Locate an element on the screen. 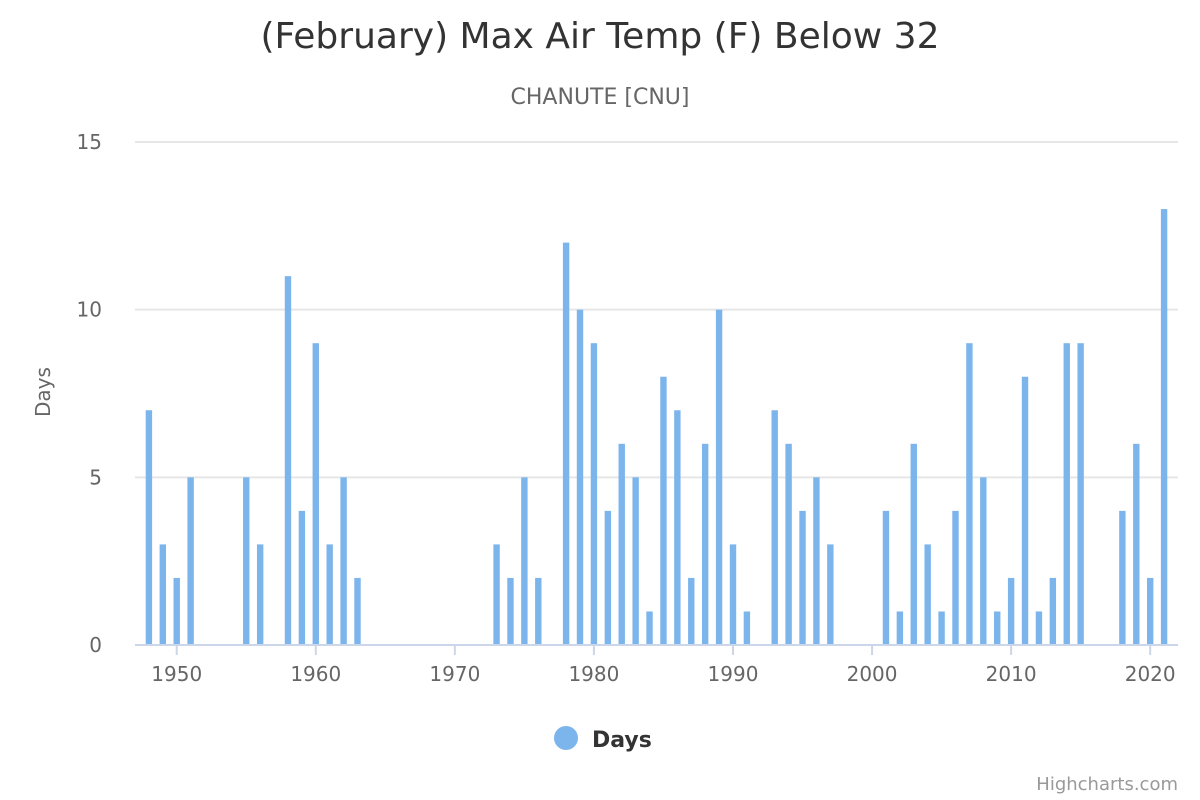 This screenshot has height=800, width=1200. x-tick-label: 1970 is located at coordinates (454, 674).